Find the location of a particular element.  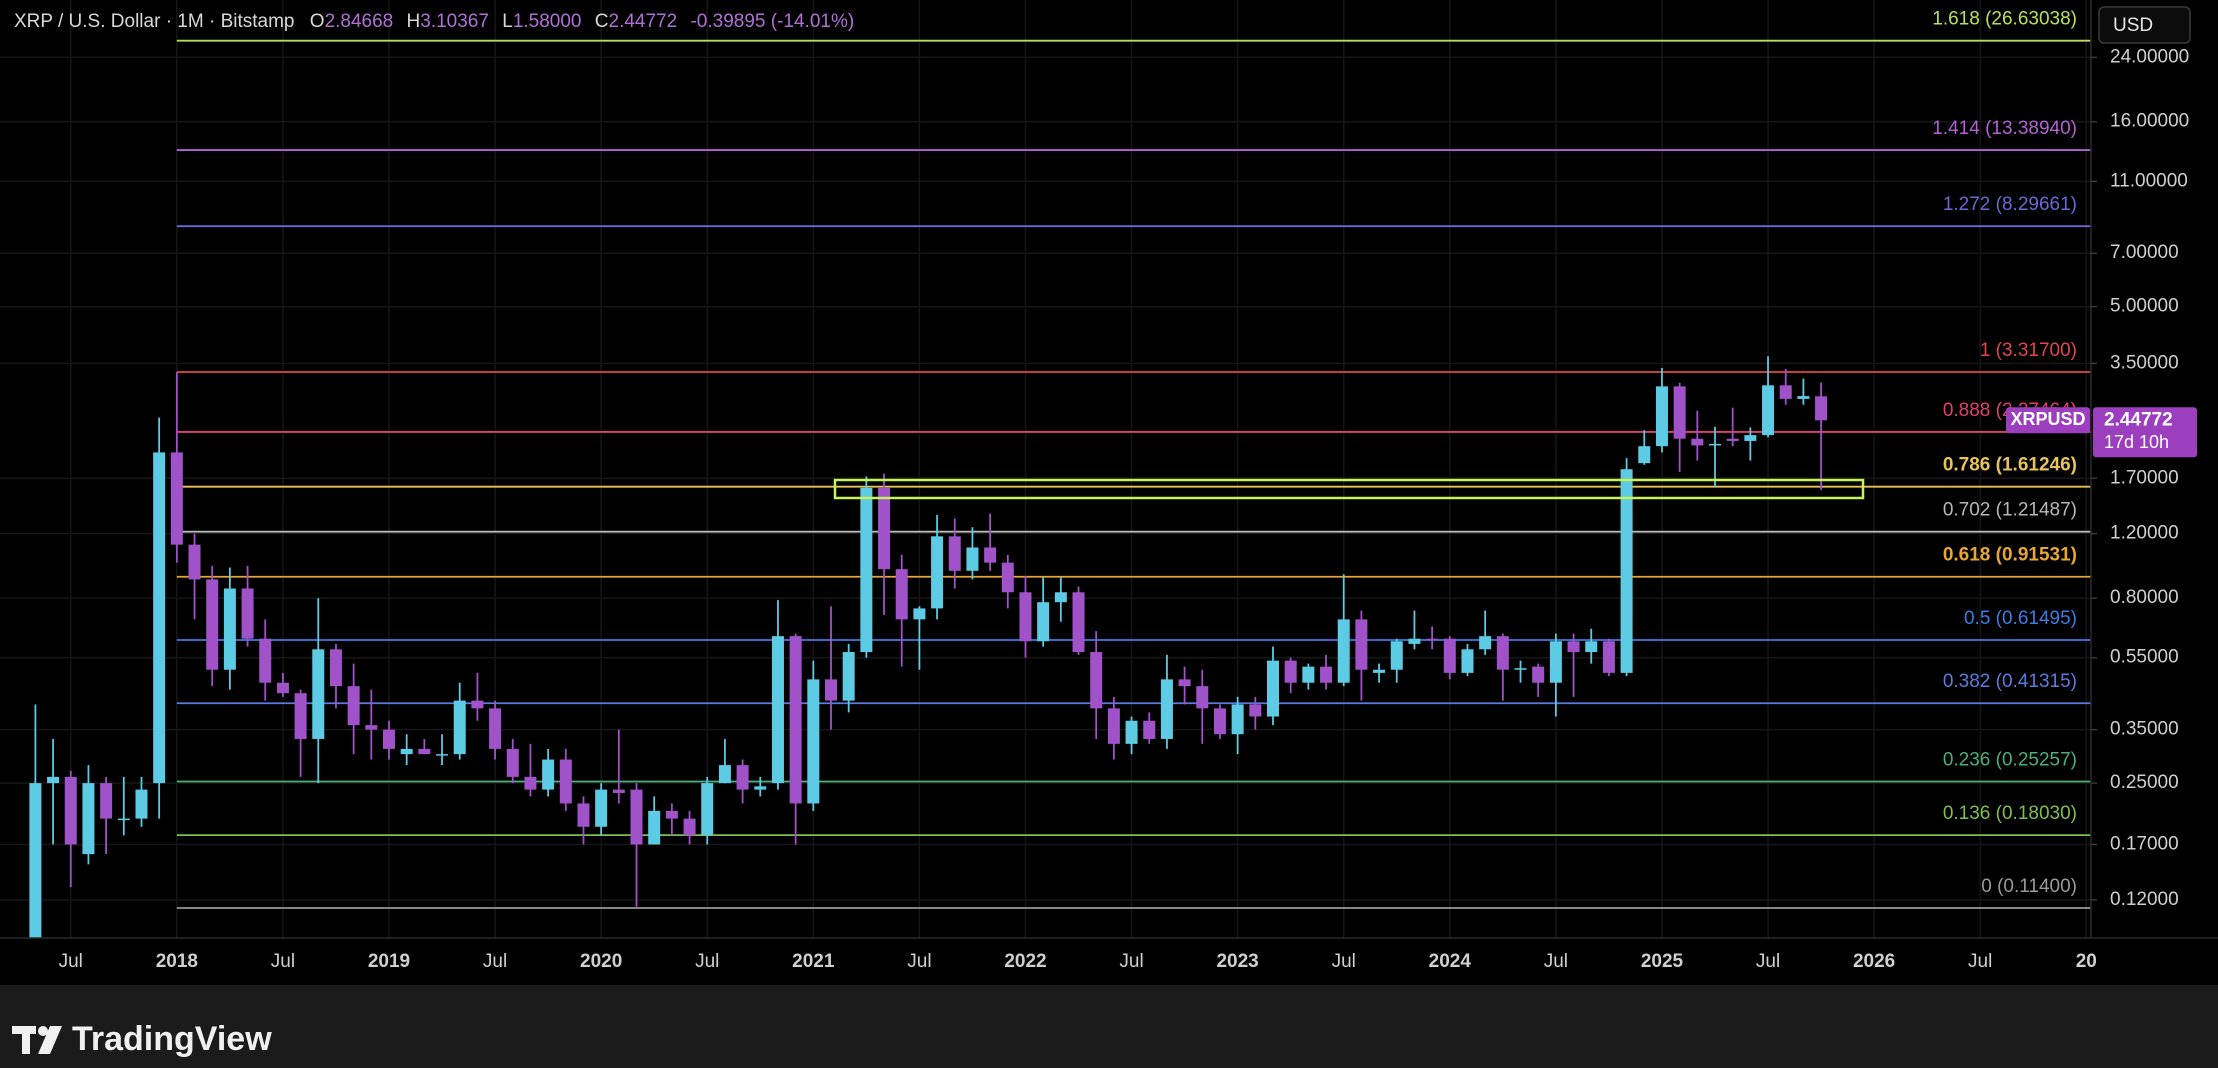

y-tick-label: 0.55000 is located at coordinates (2144, 657).